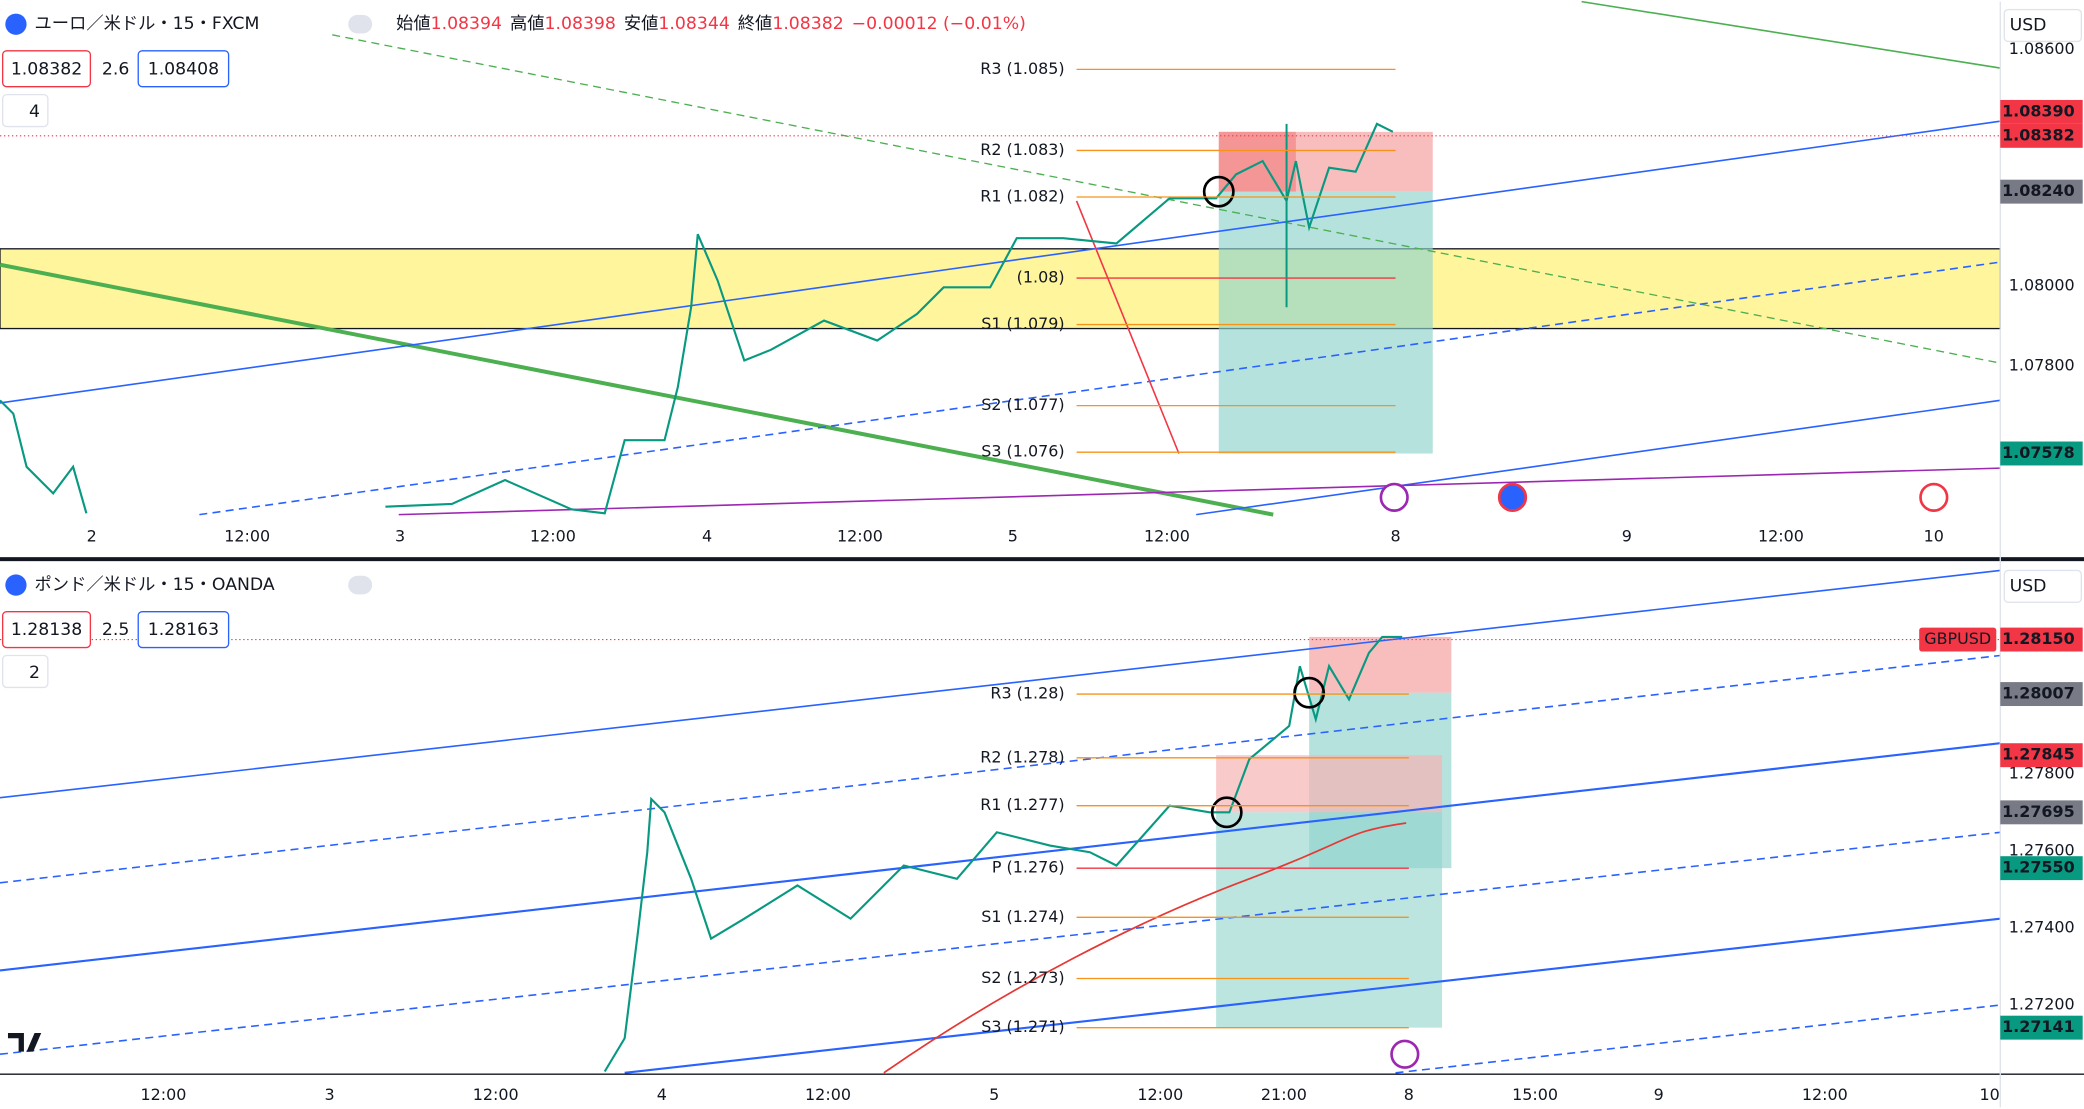  Describe the element at coordinates (1199, 491) in the screenshot. I see `line` at that location.